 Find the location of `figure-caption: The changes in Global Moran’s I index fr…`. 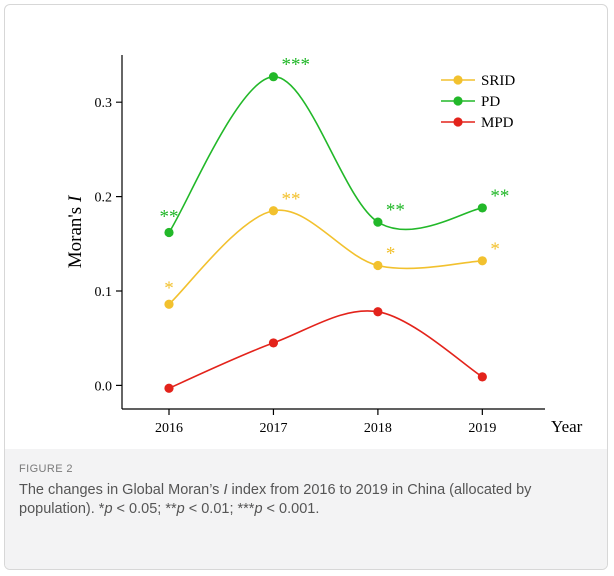

figure-caption: The changes in Global Moran’s I index fr… is located at coordinates (275, 499).